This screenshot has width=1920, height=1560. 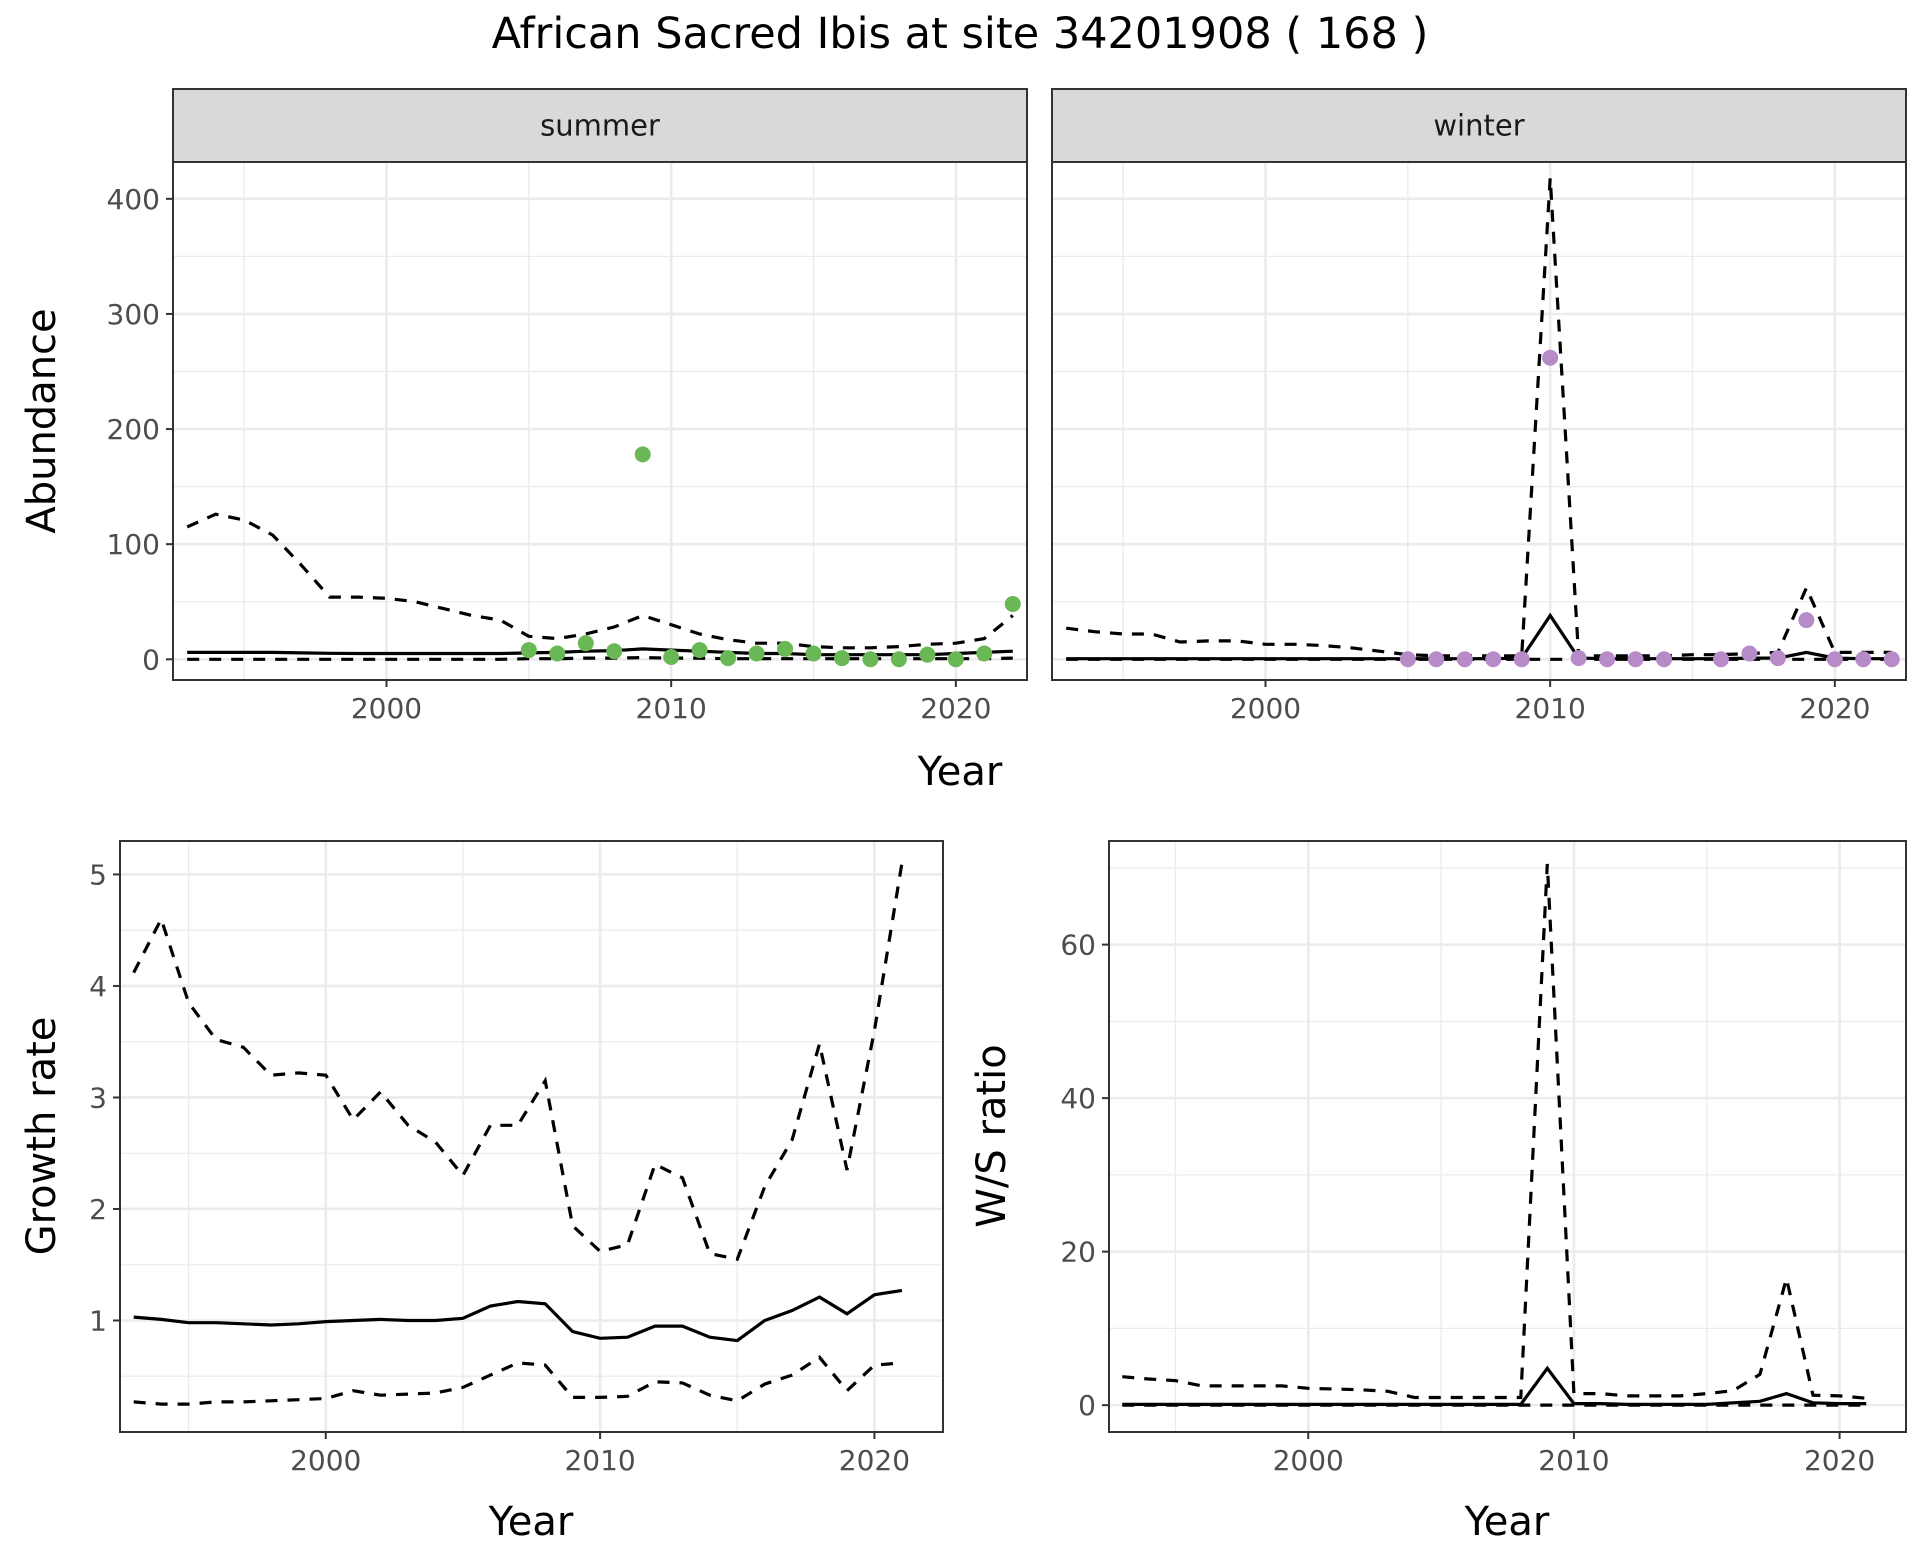 I want to click on abundance-winter-x-tick-label: 2010, so click(x=1550, y=708).